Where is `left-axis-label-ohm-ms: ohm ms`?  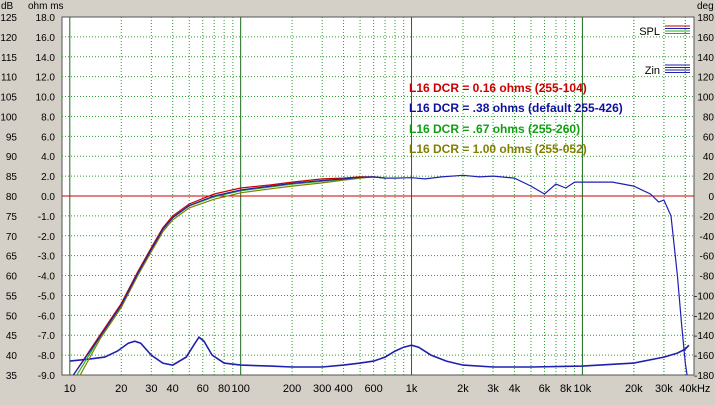
left-axis-label-ohm-ms: ohm ms is located at coordinates (46, 6).